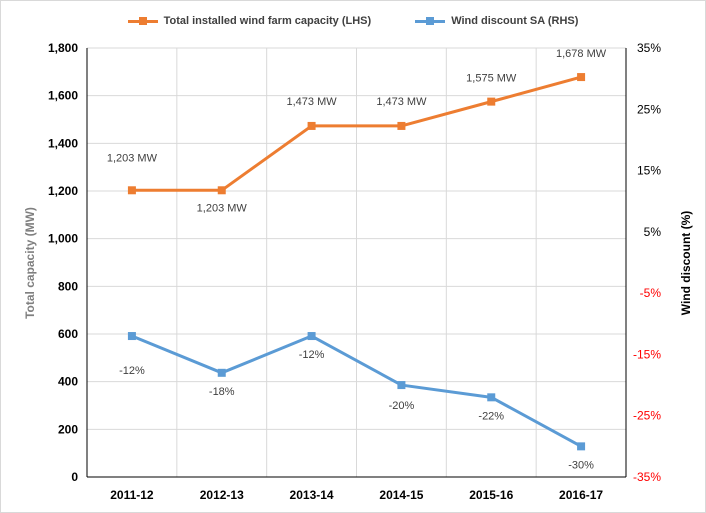 Image resolution: width=706 pixels, height=513 pixels. What do you see at coordinates (142, 21) in the screenshot?
I see `legend-swatch-capacity` at bounding box center [142, 21].